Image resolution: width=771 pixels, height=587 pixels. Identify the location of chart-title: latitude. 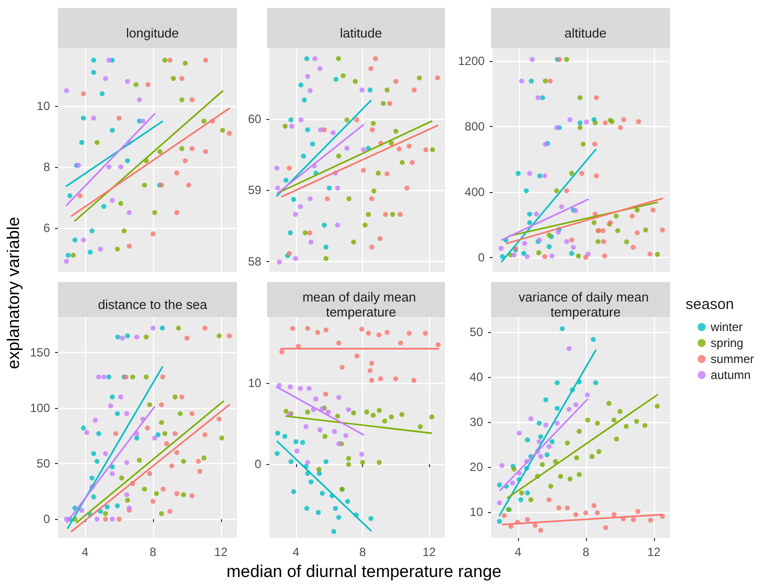
(361, 33).